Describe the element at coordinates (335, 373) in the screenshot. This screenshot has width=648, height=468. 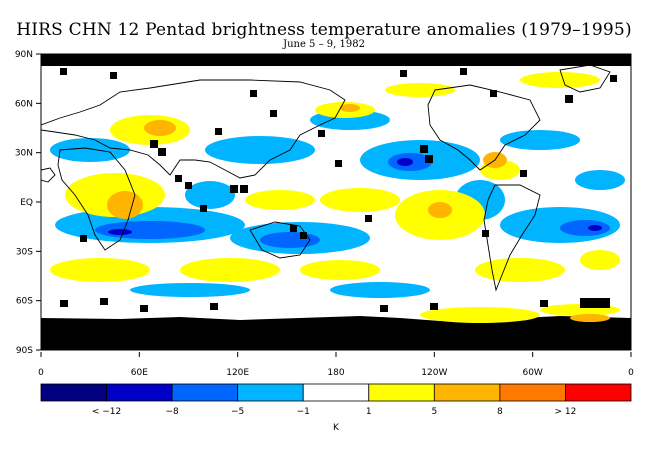
I see `lon-tick-label: 180` at that location.